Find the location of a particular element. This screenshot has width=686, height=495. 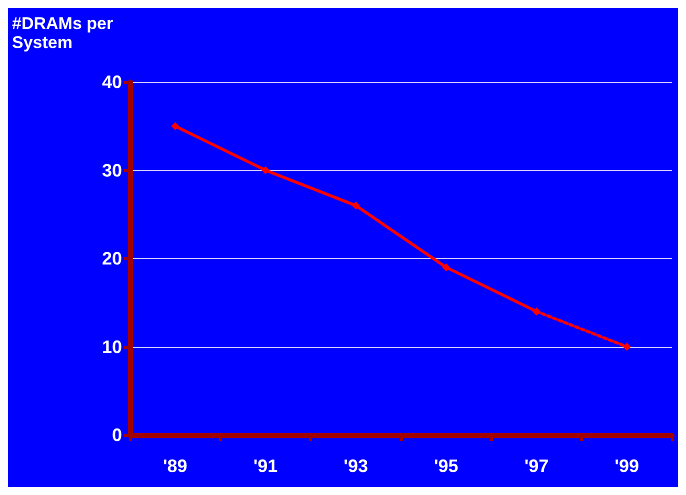

y-tick-label: 10 is located at coordinates (112, 346).